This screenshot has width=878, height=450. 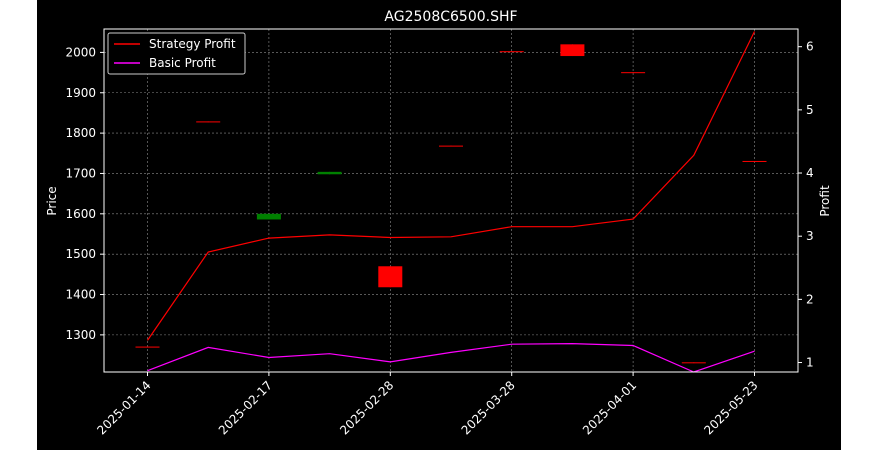 I want to click on y-left-tick-label: 1700, so click(x=80, y=173).